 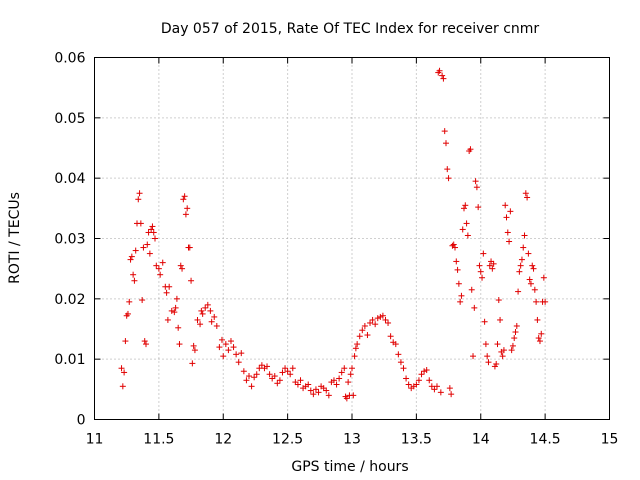 I want to click on y-tick-label: 0.04, so click(x=69, y=179).